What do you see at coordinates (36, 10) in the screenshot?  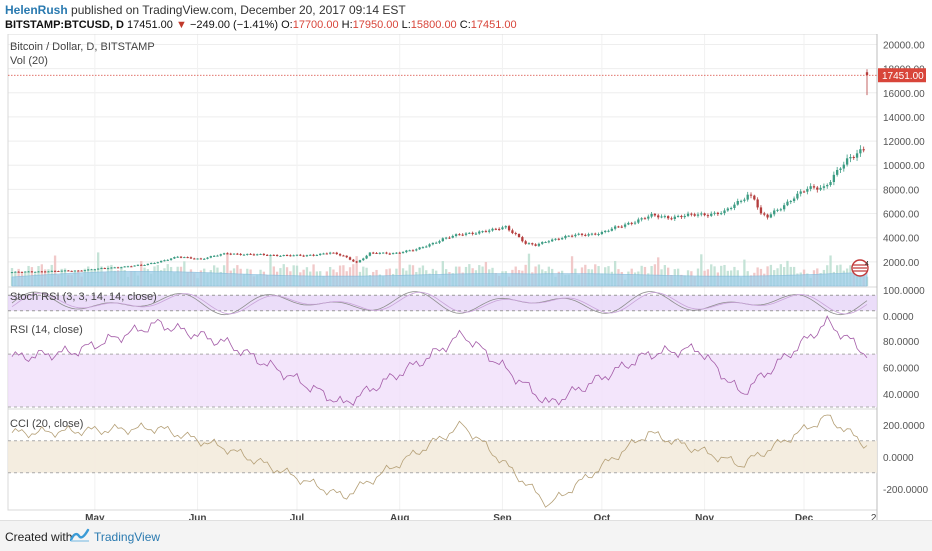 I see `author-link: HelenRush` at bounding box center [36, 10].